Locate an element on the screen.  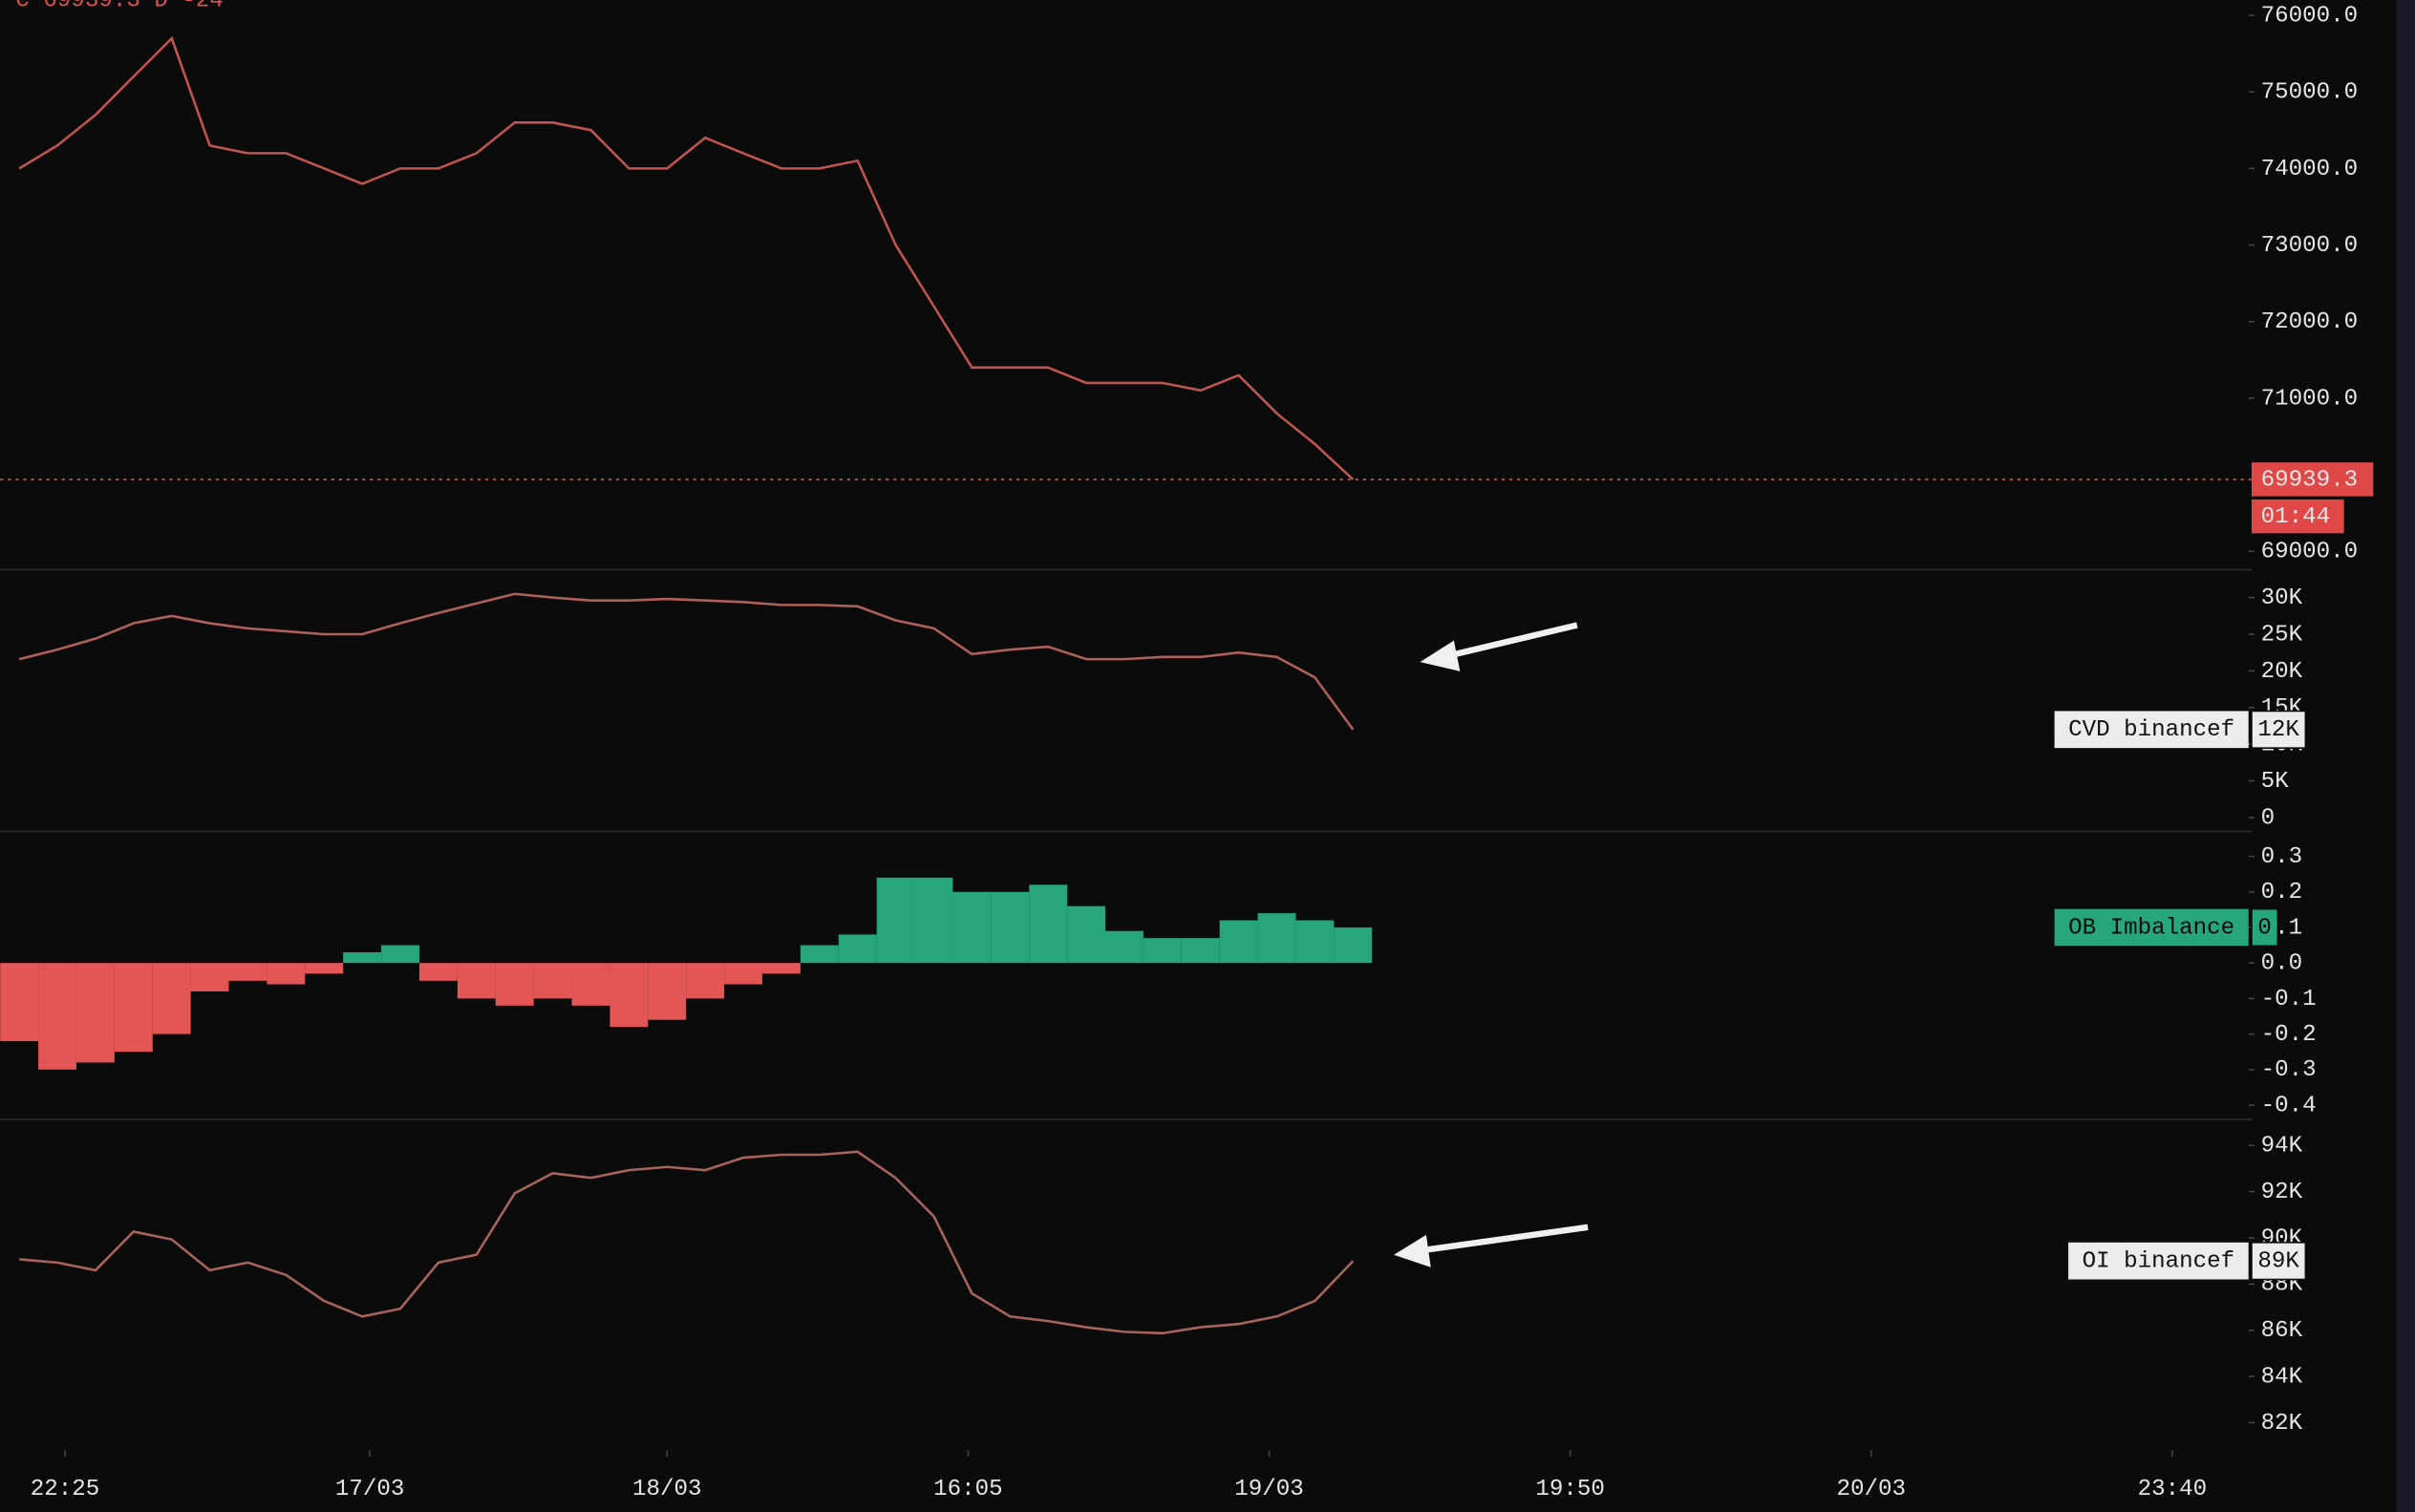
ohlc-readout: C 69939.3 D -24 is located at coordinates (120, 6).